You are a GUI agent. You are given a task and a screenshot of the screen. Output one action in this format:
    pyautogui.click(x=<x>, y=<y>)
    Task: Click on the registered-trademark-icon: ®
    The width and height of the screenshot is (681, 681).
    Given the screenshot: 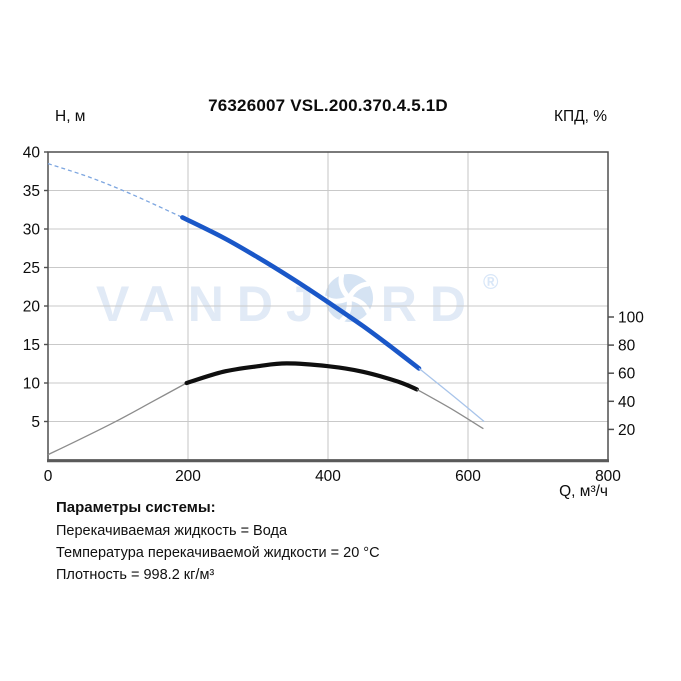 What is the action you would take?
    pyautogui.click(x=491, y=282)
    